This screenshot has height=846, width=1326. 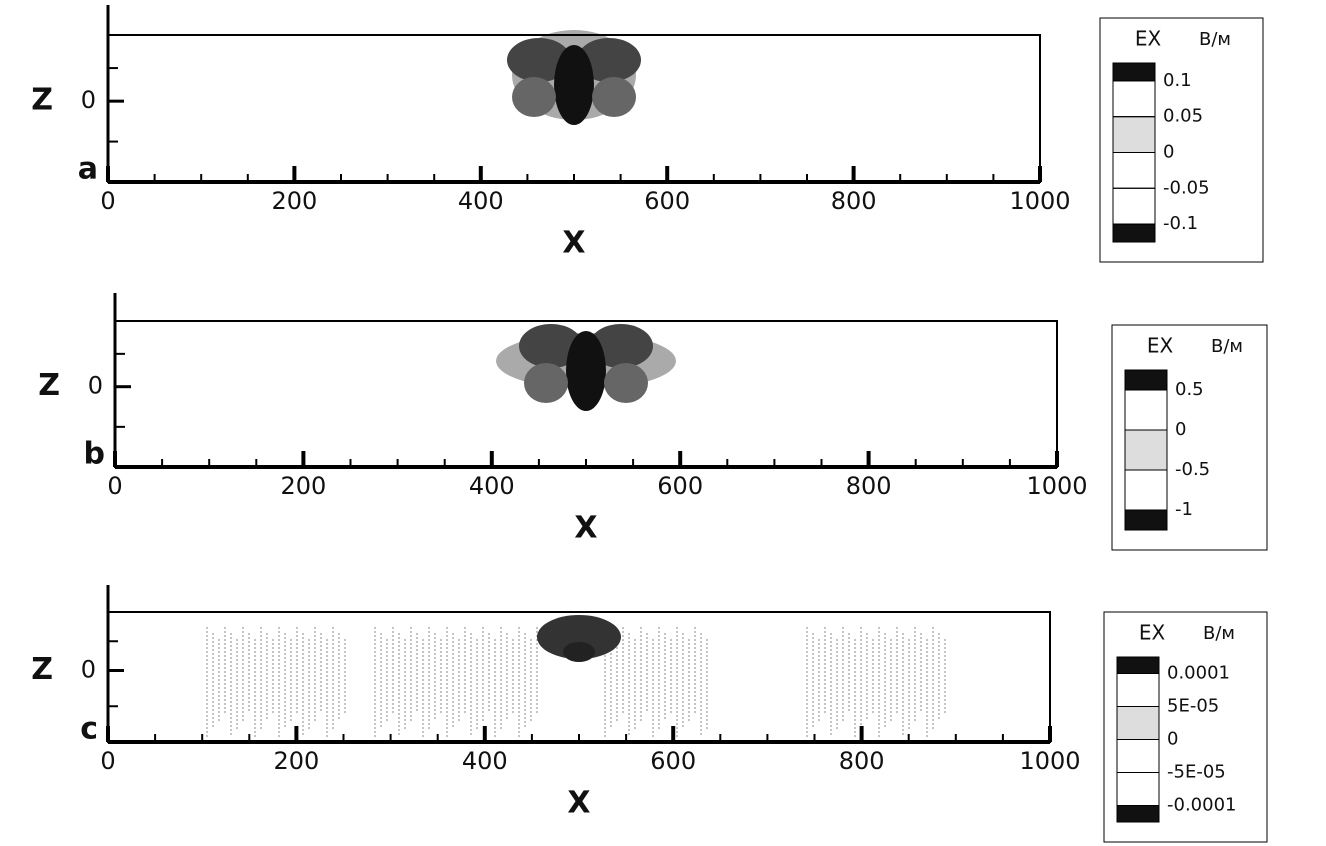 I want to click on panel-label: a, so click(x=88, y=169).